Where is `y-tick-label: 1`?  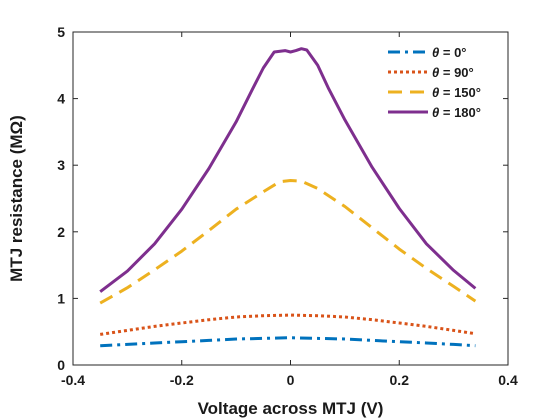 y-tick-label: 1 is located at coordinates (61, 298).